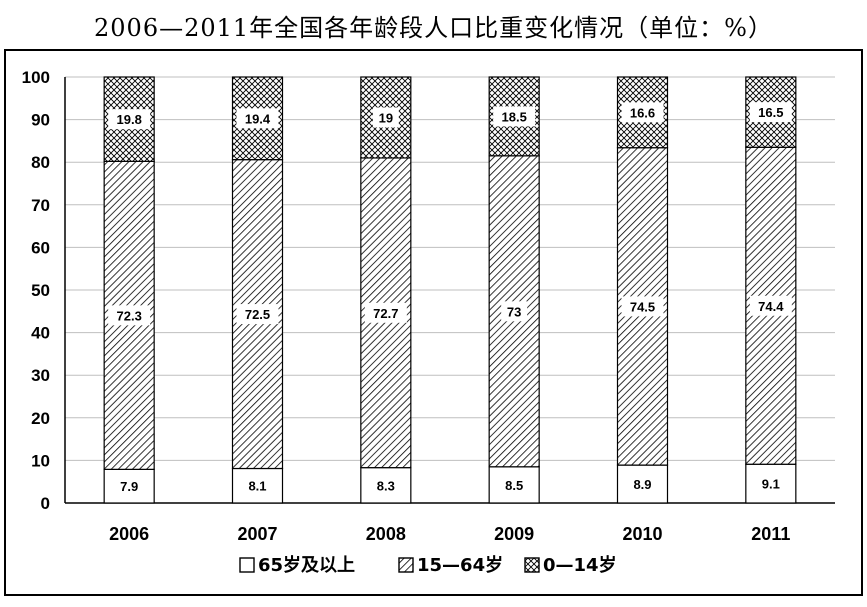 This screenshot has width=867, height=607. I want to click on data-label: 16.5, so click(770, 112).